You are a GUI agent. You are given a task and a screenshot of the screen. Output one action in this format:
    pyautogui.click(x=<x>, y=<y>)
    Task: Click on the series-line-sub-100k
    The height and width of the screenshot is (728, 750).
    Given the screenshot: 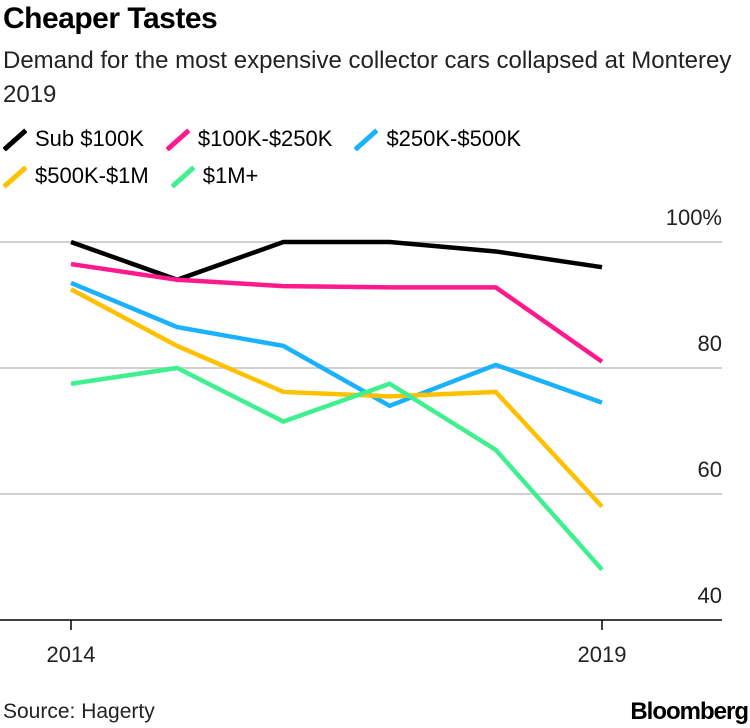 What is the action you would take?
    pyautogui.click(x=336, y=261)
    